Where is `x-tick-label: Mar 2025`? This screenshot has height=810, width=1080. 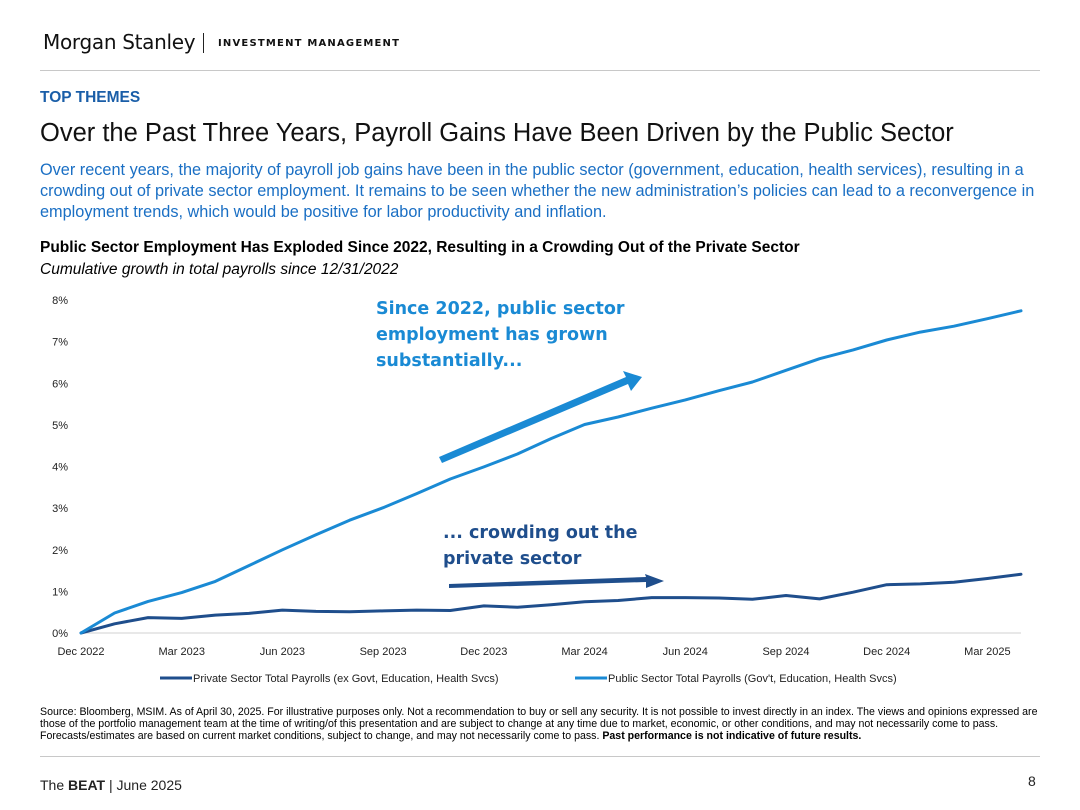
x-tick-label: Mar 2025 is located at coordinates (987, 652).